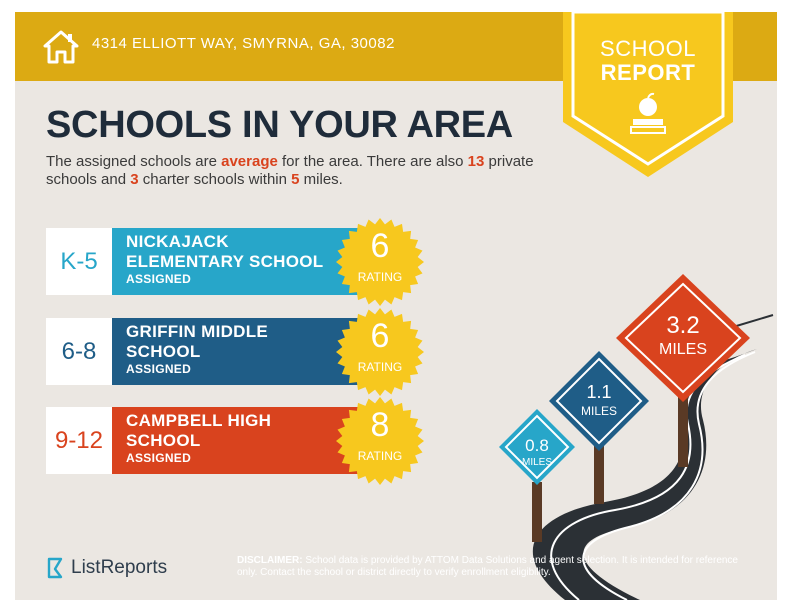 The width and height of the screenshot is (792, 612). What do you see at coordinates (476, 161) in the screenshot?
I see `summary-private-count: 13` at bounding box center [476, 161].